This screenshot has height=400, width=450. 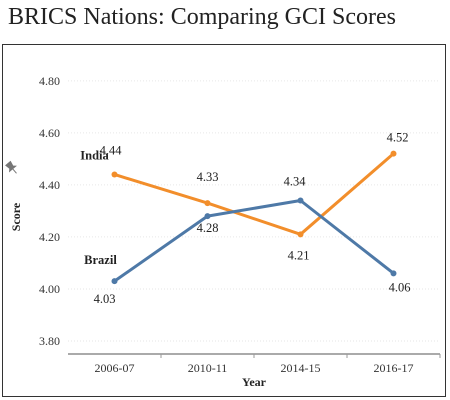 I want to click on x-tick-label: 2016-17, so click(x=394, y=368).